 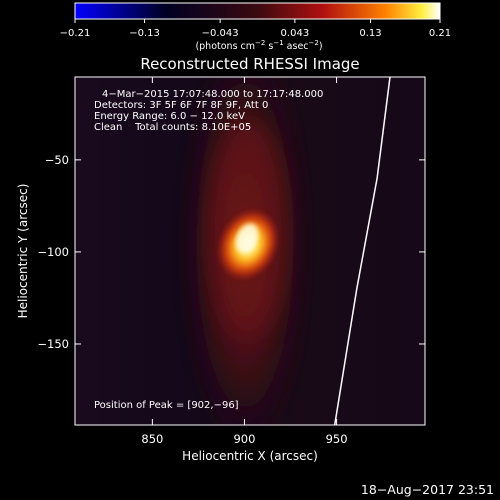 I want to click on x-tick-label: 900, so click(x=244, y=439).